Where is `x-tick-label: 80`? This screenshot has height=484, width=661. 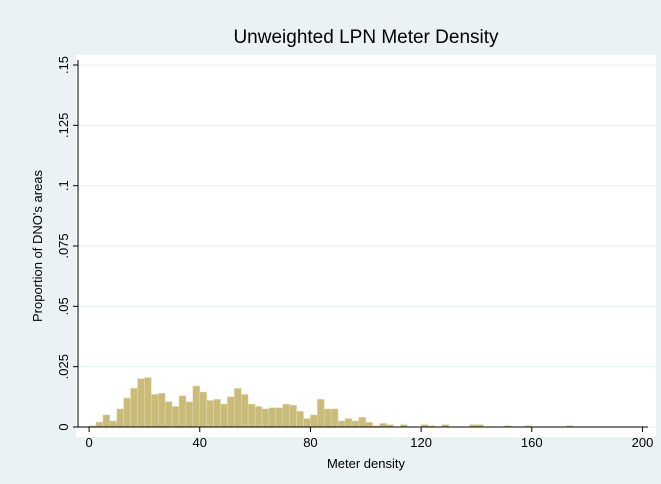 x-tick-label: 80 is located at coordinates (310, 442).